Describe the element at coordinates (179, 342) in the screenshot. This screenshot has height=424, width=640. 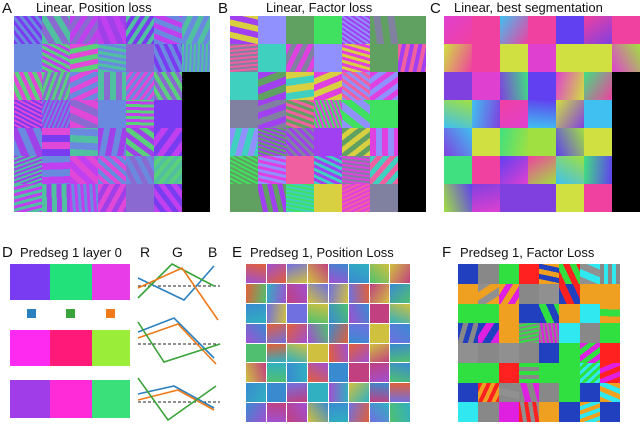
I see `rgb-channel-plots` at that location.